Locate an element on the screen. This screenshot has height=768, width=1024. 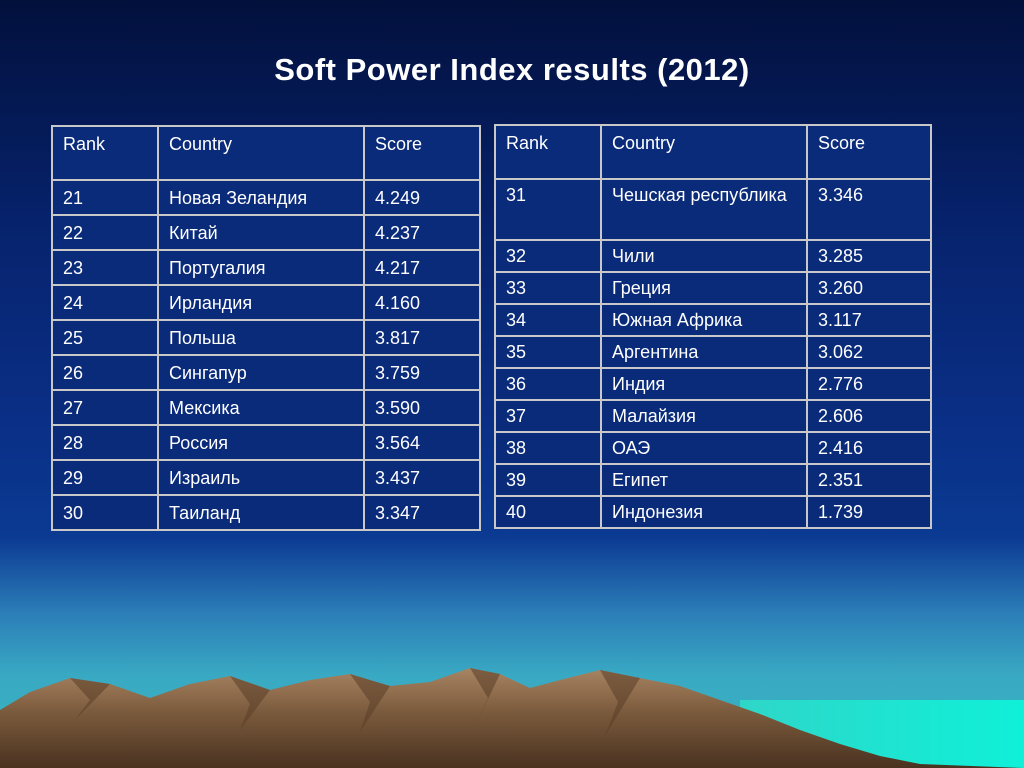
rank-cell: 36 is located at coordinates (548, 384).